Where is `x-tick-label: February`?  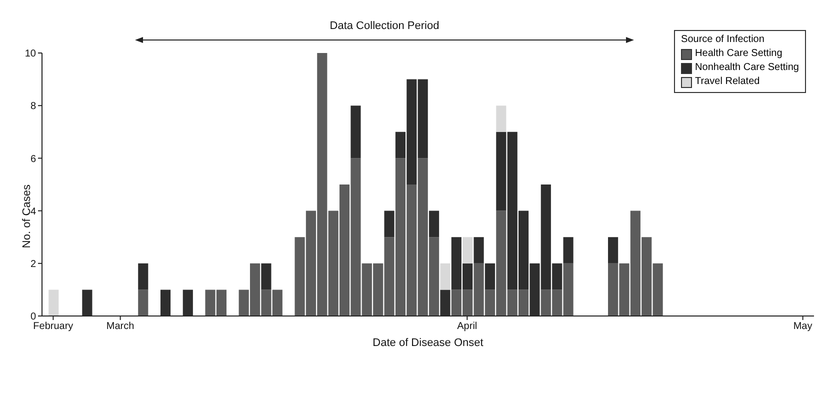
x-tick-label: February is located at coordinates (53, 326).